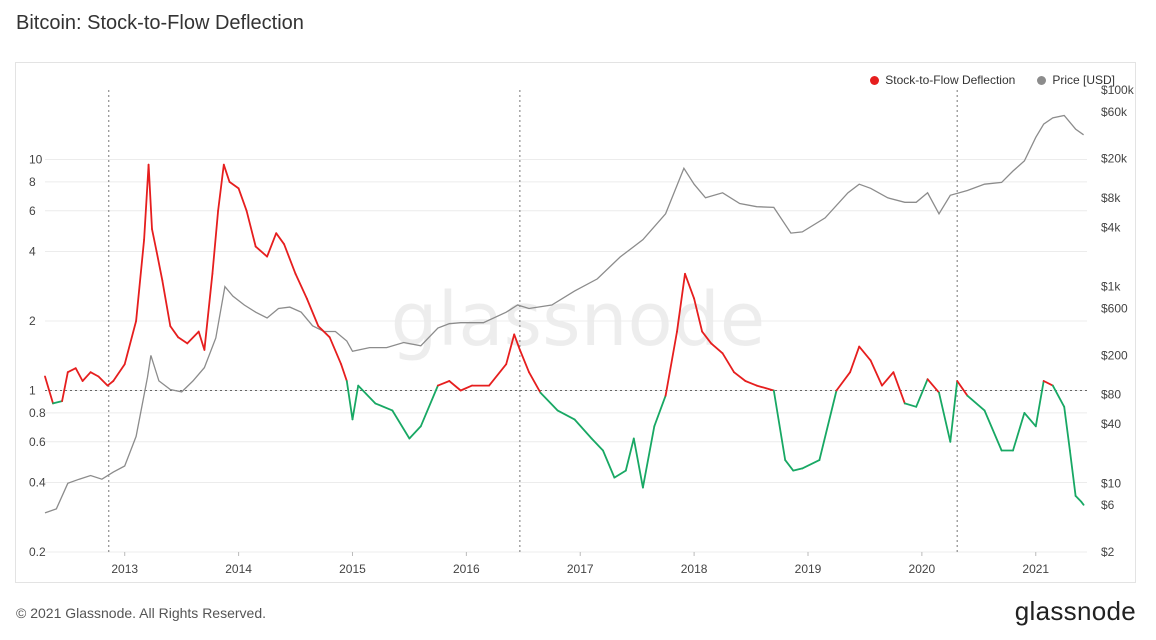  What do you see at coordinates (238, 569) in the screenshot?
I see `x-tick-1: 2014` at bounding box center [238, 569].